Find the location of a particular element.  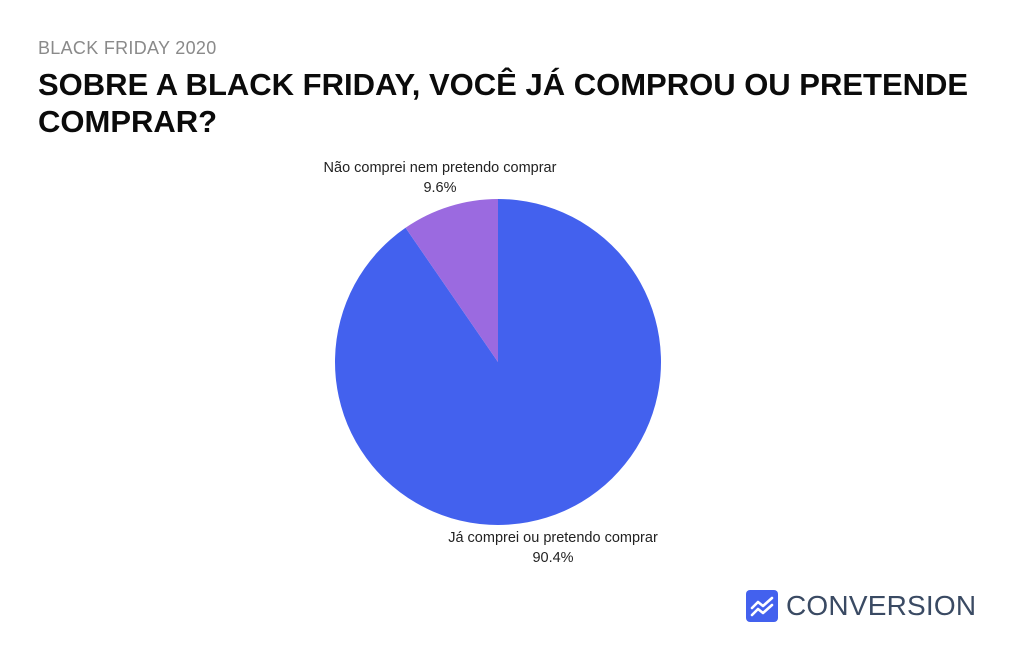

trend-chart-icon is located at coordinates (762, 606).